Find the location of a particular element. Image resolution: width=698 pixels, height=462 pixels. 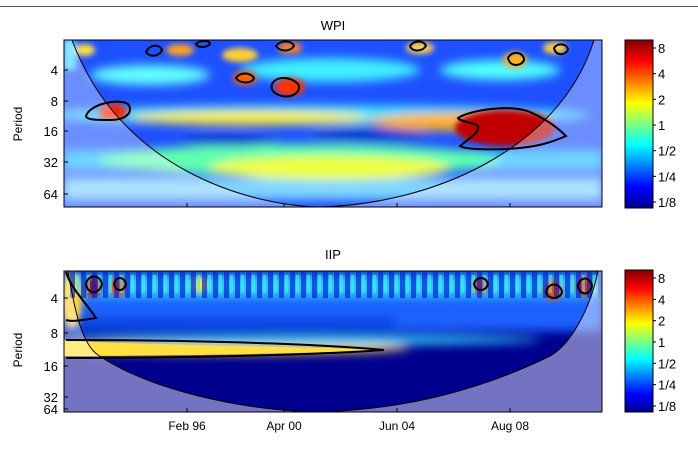

wpi-ytick-label: 4 is located at coordinates (54, 70).